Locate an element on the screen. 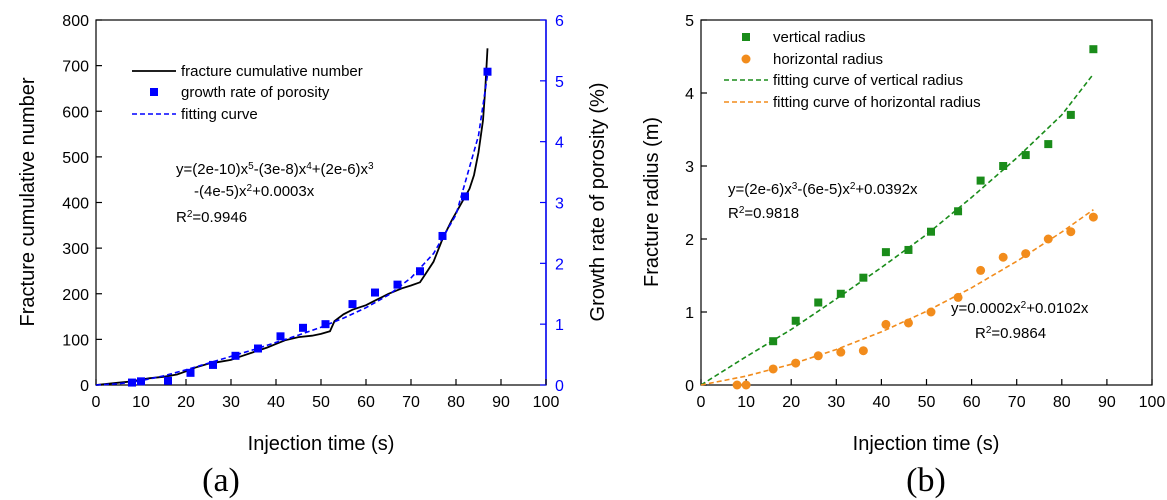  chart-a-y2-tick-label: 0 is located at coordinates (559, 386).